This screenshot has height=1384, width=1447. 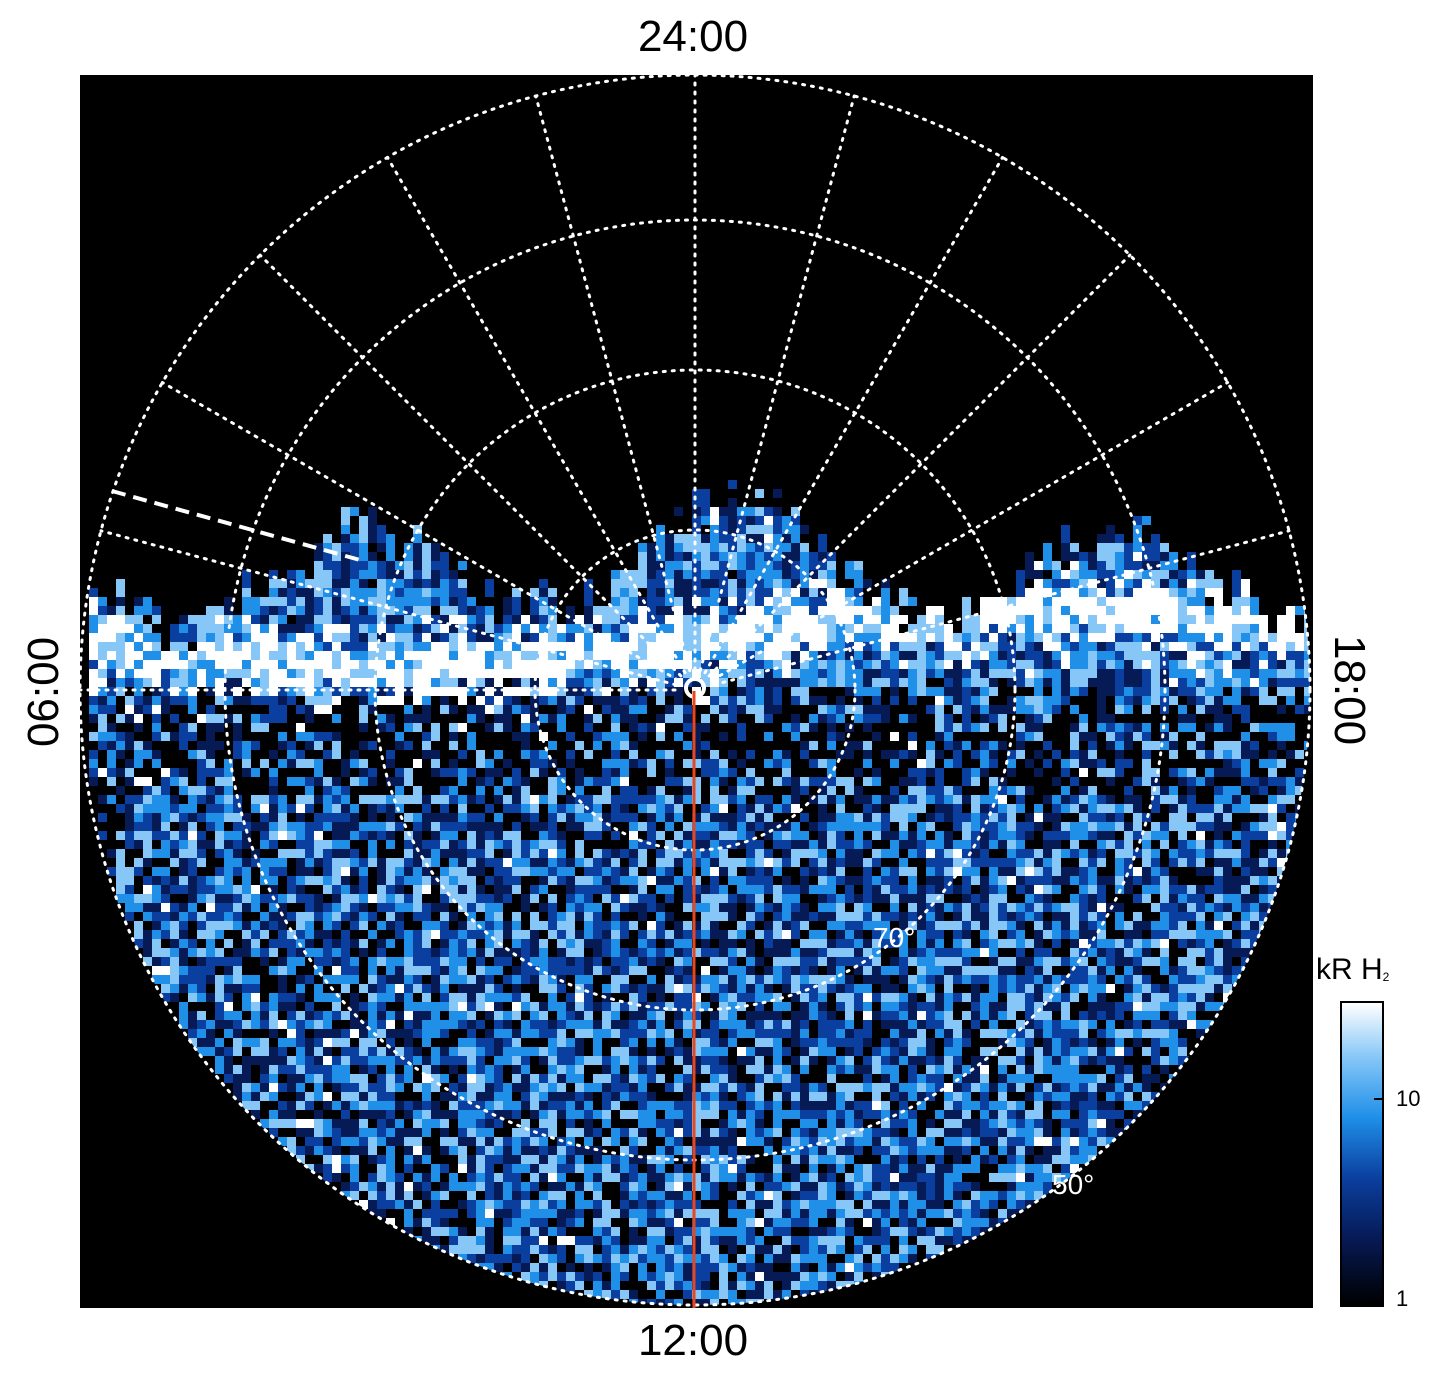 What do you see at coordinates (1402, 1298) in the screenshot?
I see `colorbar-tick-label-1: 1` at bounding box center [1402, 1298].